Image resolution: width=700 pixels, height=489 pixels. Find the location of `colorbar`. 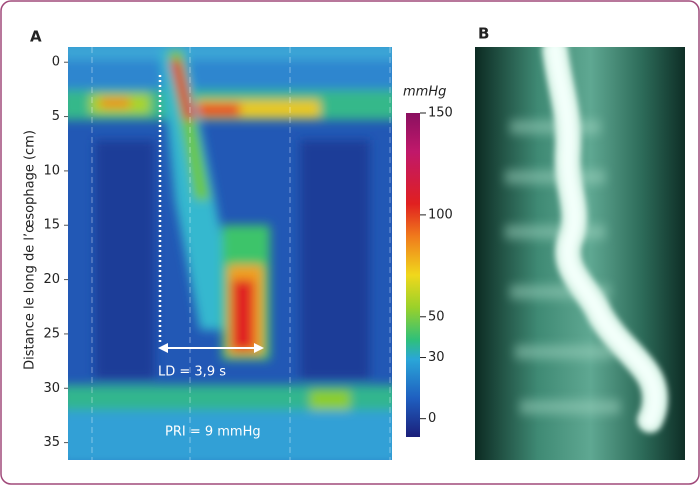

colorbar is located at coordinates (413, 275).